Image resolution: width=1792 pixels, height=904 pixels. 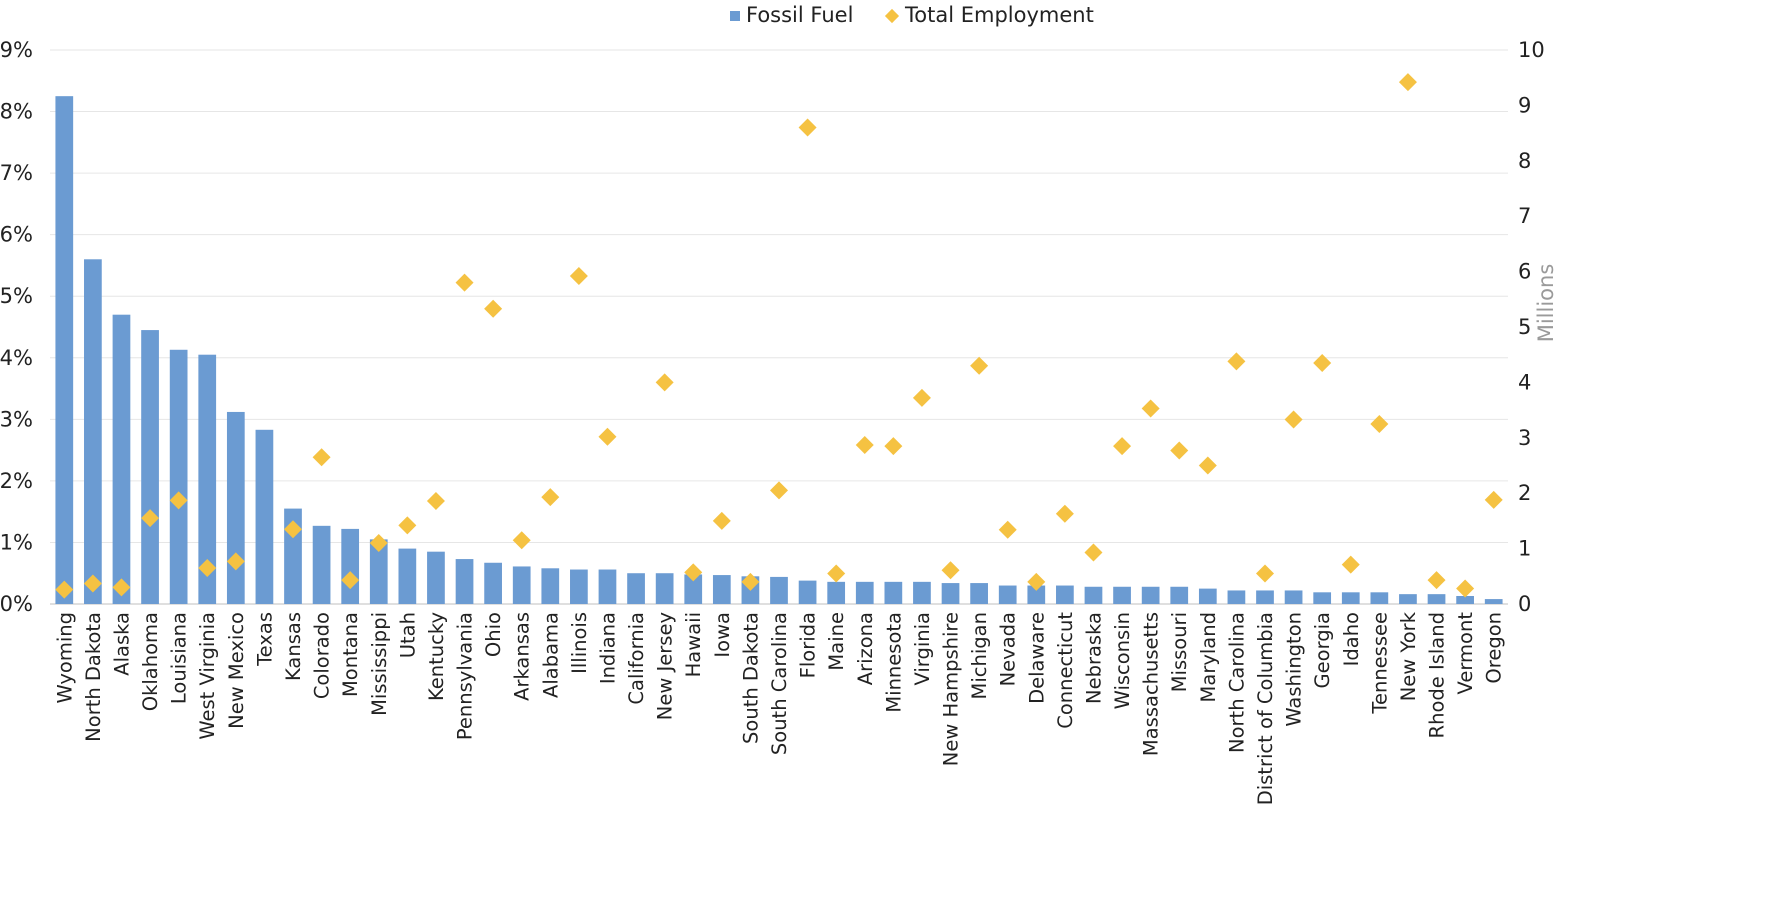 What do you see at coordinates (1524, 493) in the screenshot?
I see `right-tick-label: 2` at bounding box center [1524, 493].